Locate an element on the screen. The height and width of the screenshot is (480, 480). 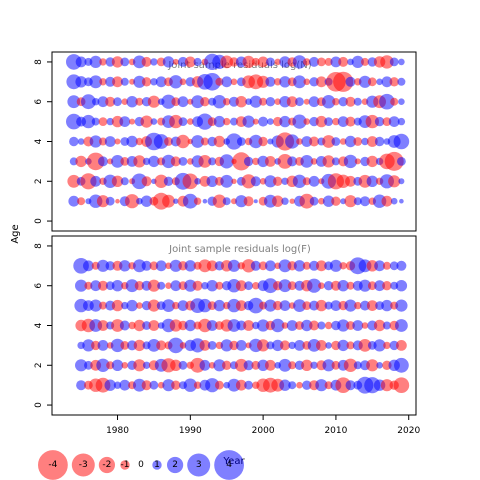
y-axis-label: Age is located at coordinates (15, 233).